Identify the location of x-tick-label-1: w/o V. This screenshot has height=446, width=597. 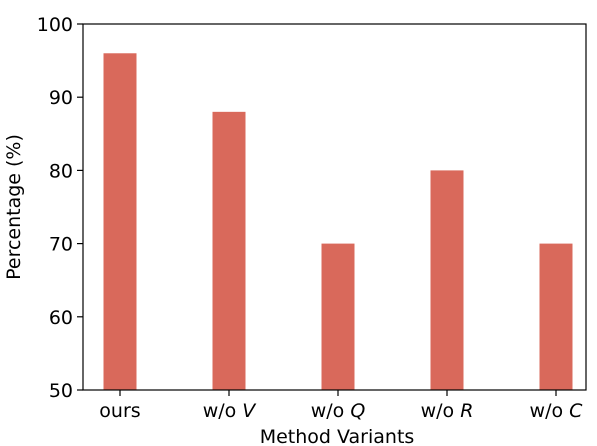
(230, 411).